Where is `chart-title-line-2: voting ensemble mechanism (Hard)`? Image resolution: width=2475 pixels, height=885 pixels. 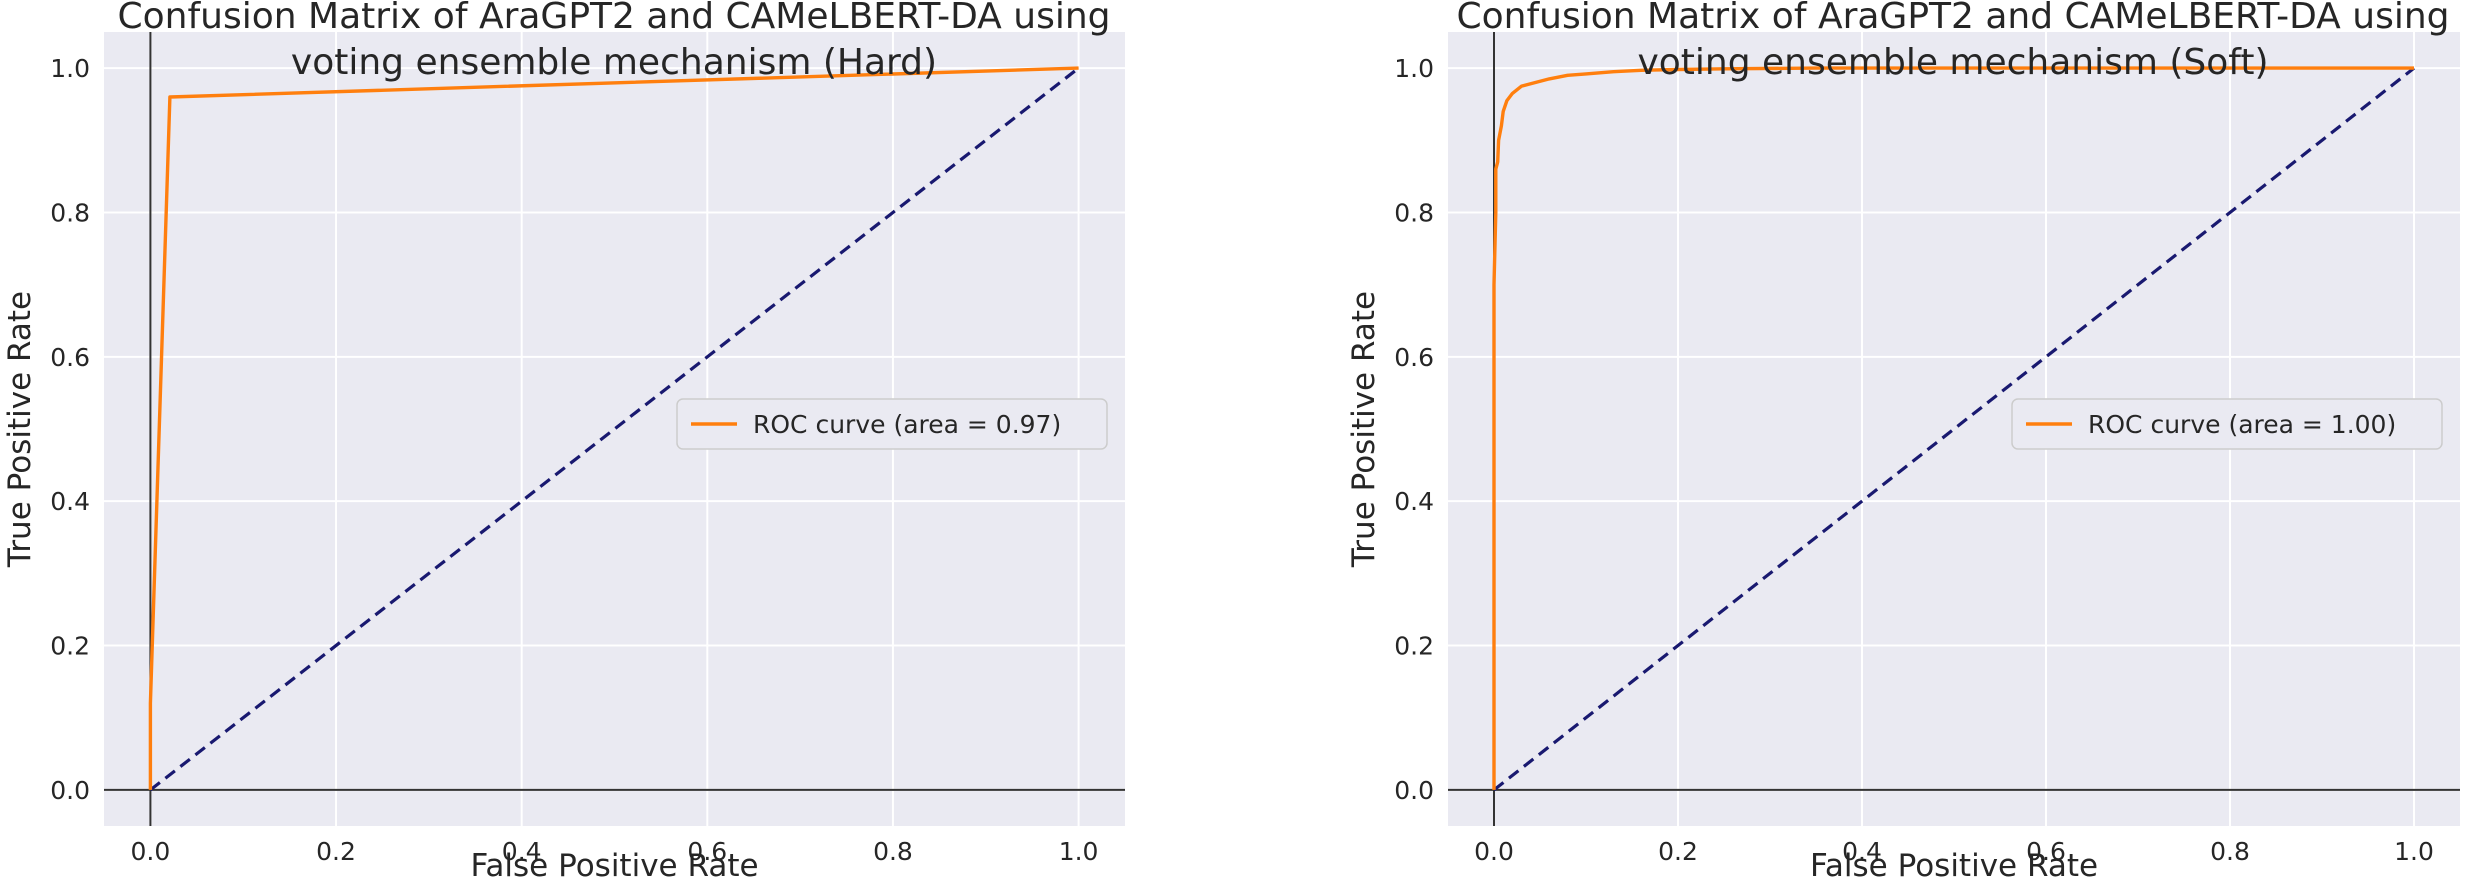 chart-title-line-2: voting ensemble mechanism (Hard) is located at coordinates (614, 62).